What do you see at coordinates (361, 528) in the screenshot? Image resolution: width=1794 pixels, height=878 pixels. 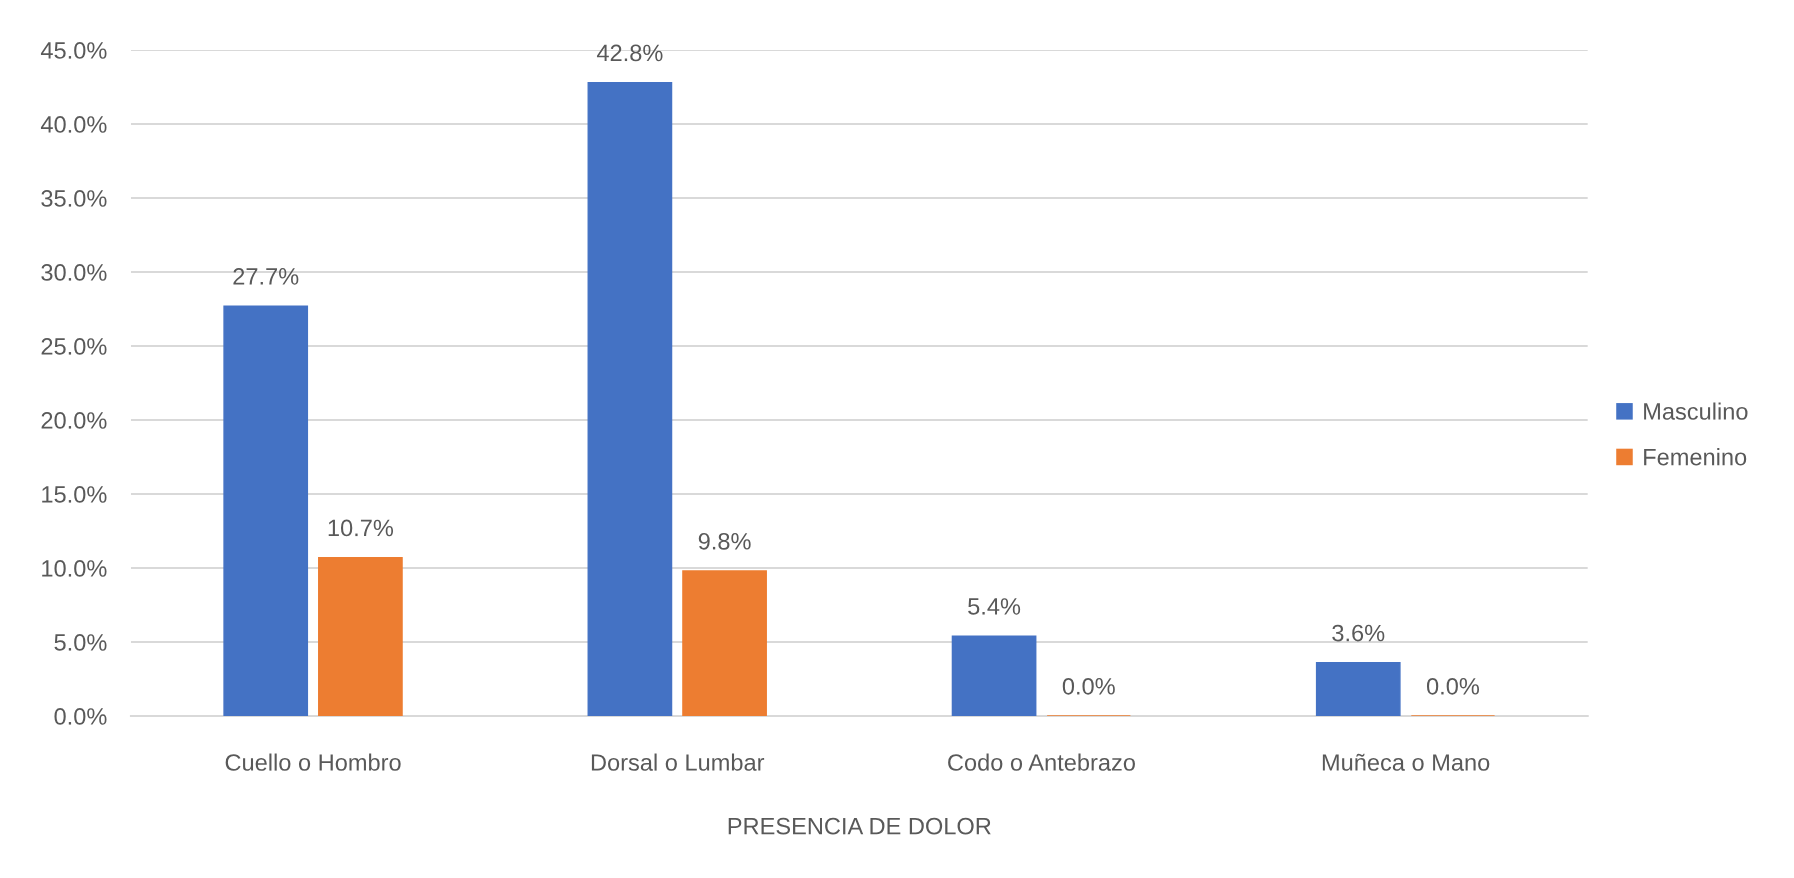 I see `data-label: 10.7%` at bounding box center [361, 528].